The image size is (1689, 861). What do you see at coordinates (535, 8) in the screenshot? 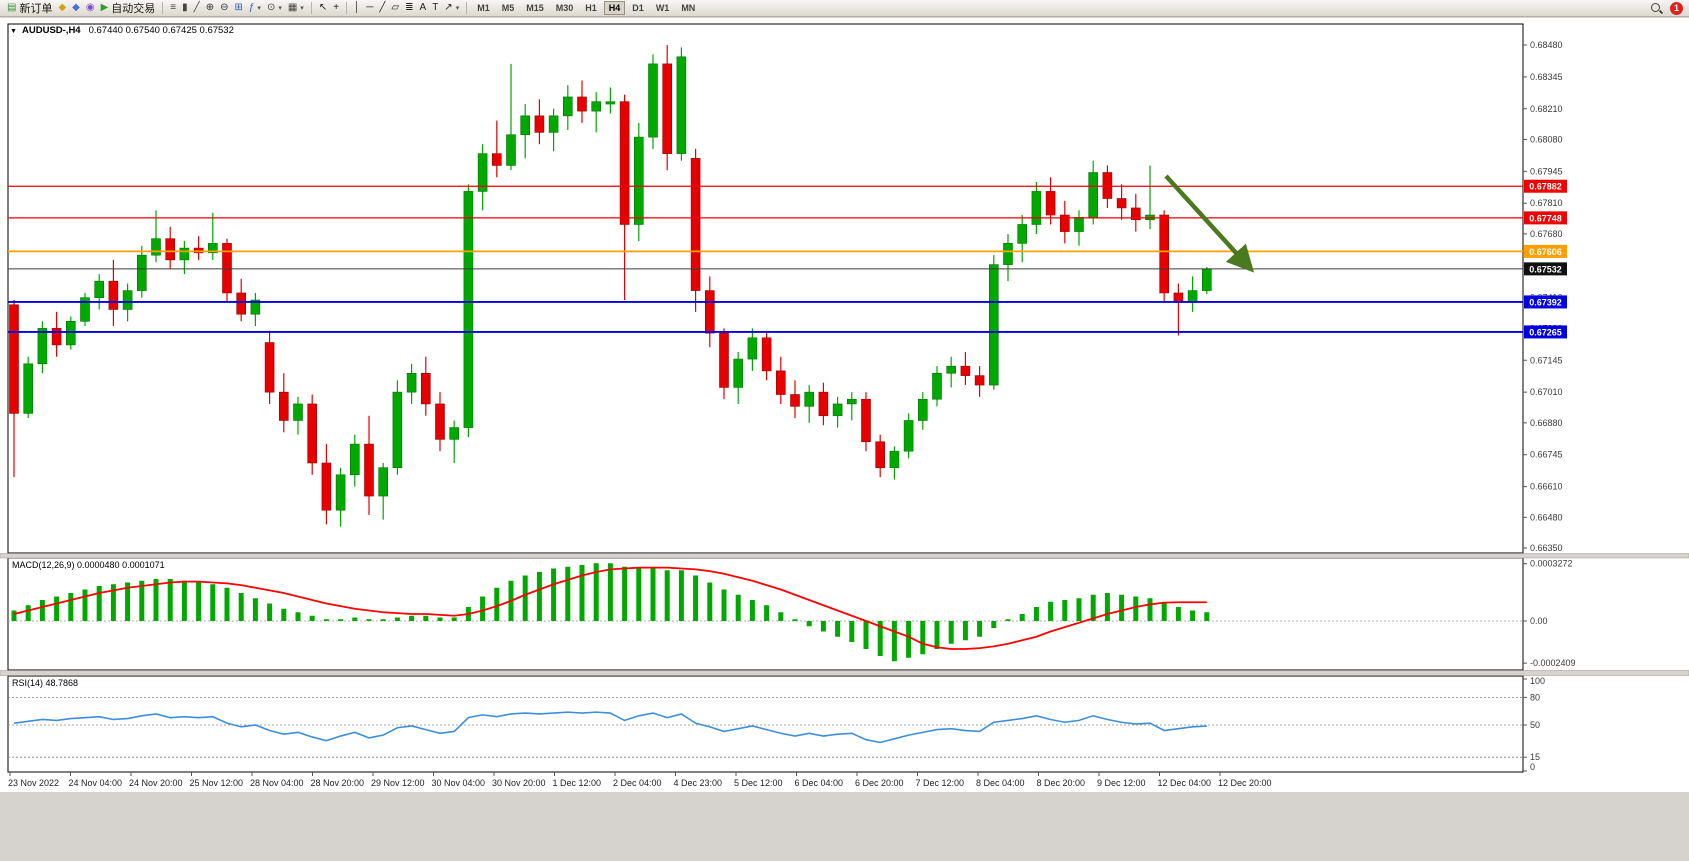
I see `timeframe-button-M15: M15` at bounding box center [535, 8].